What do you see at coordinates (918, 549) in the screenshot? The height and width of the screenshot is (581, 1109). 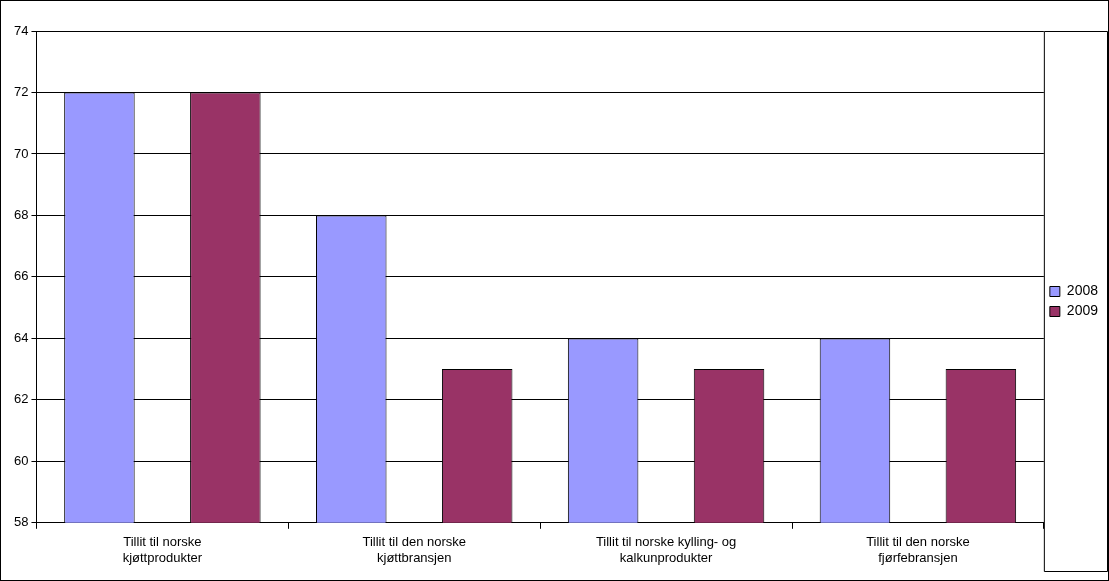 I see `x-tick-label: Tillit til den norske fjørfebransjen` at bounding box center [918, 549].